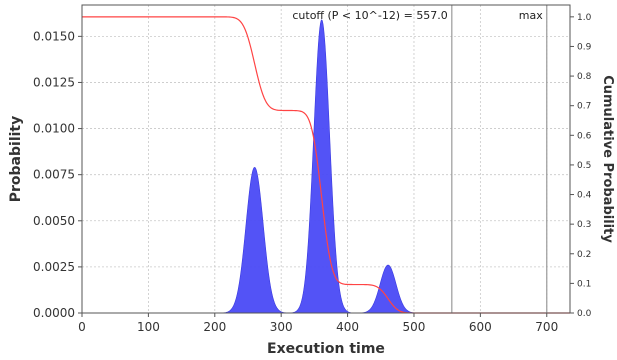 The image size is (617, 360). I want to click on y-left-tick-label: 0.0075, so click(54, 175).